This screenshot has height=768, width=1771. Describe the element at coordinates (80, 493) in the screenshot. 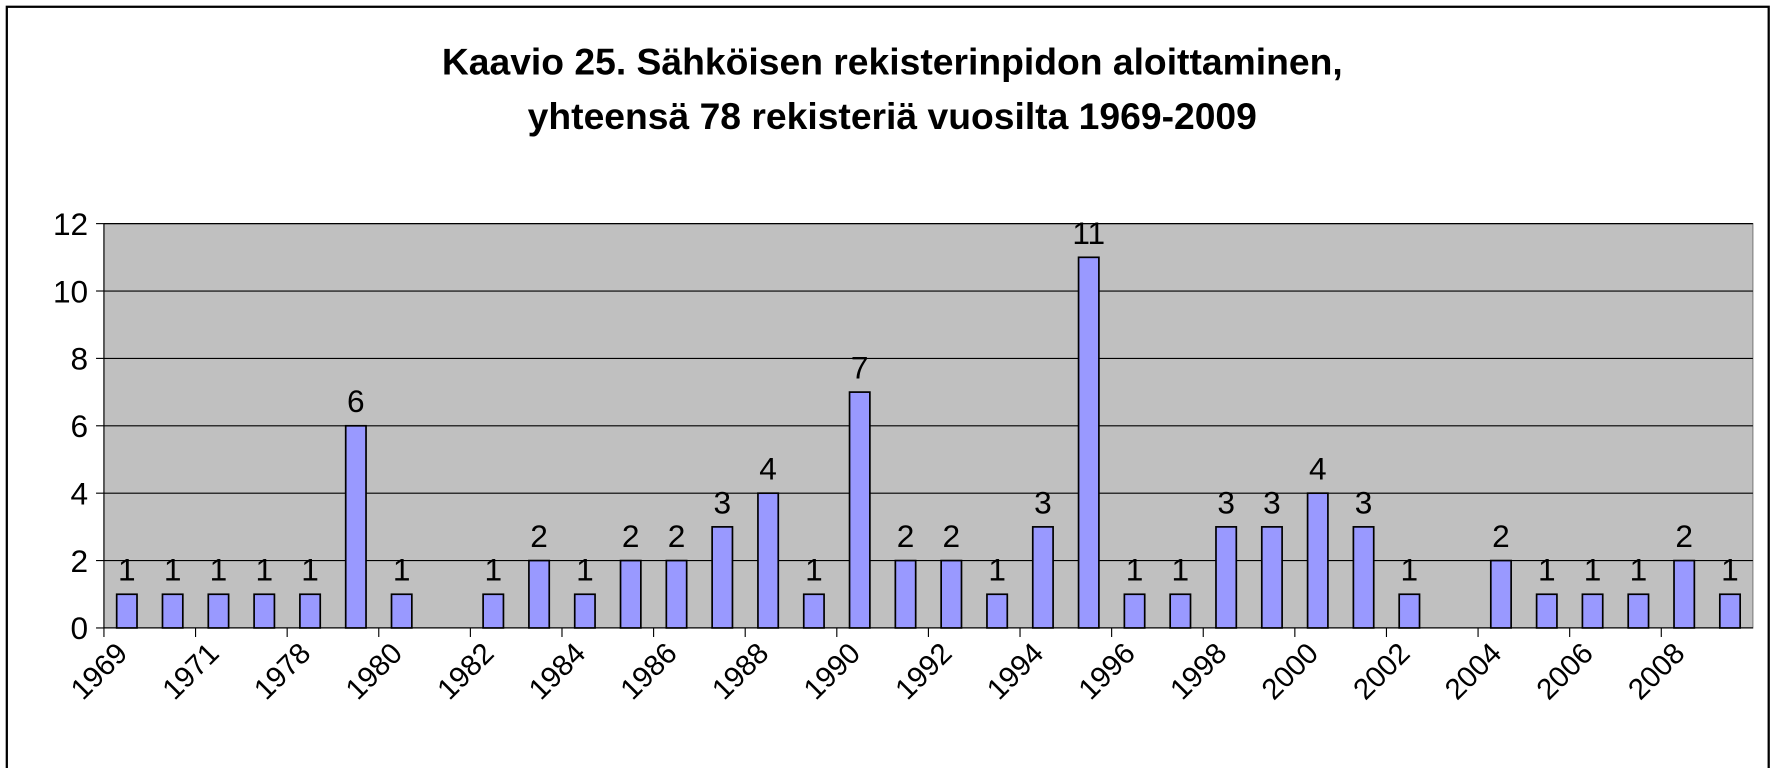

I see `y-tick-label: 4` at that location.